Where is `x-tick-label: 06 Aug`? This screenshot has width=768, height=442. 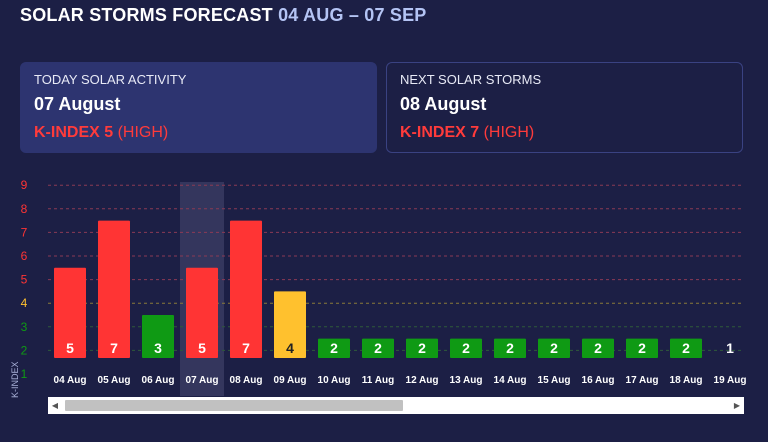 x-tick-label: 06 Aug is located at coordinates (158, 380).